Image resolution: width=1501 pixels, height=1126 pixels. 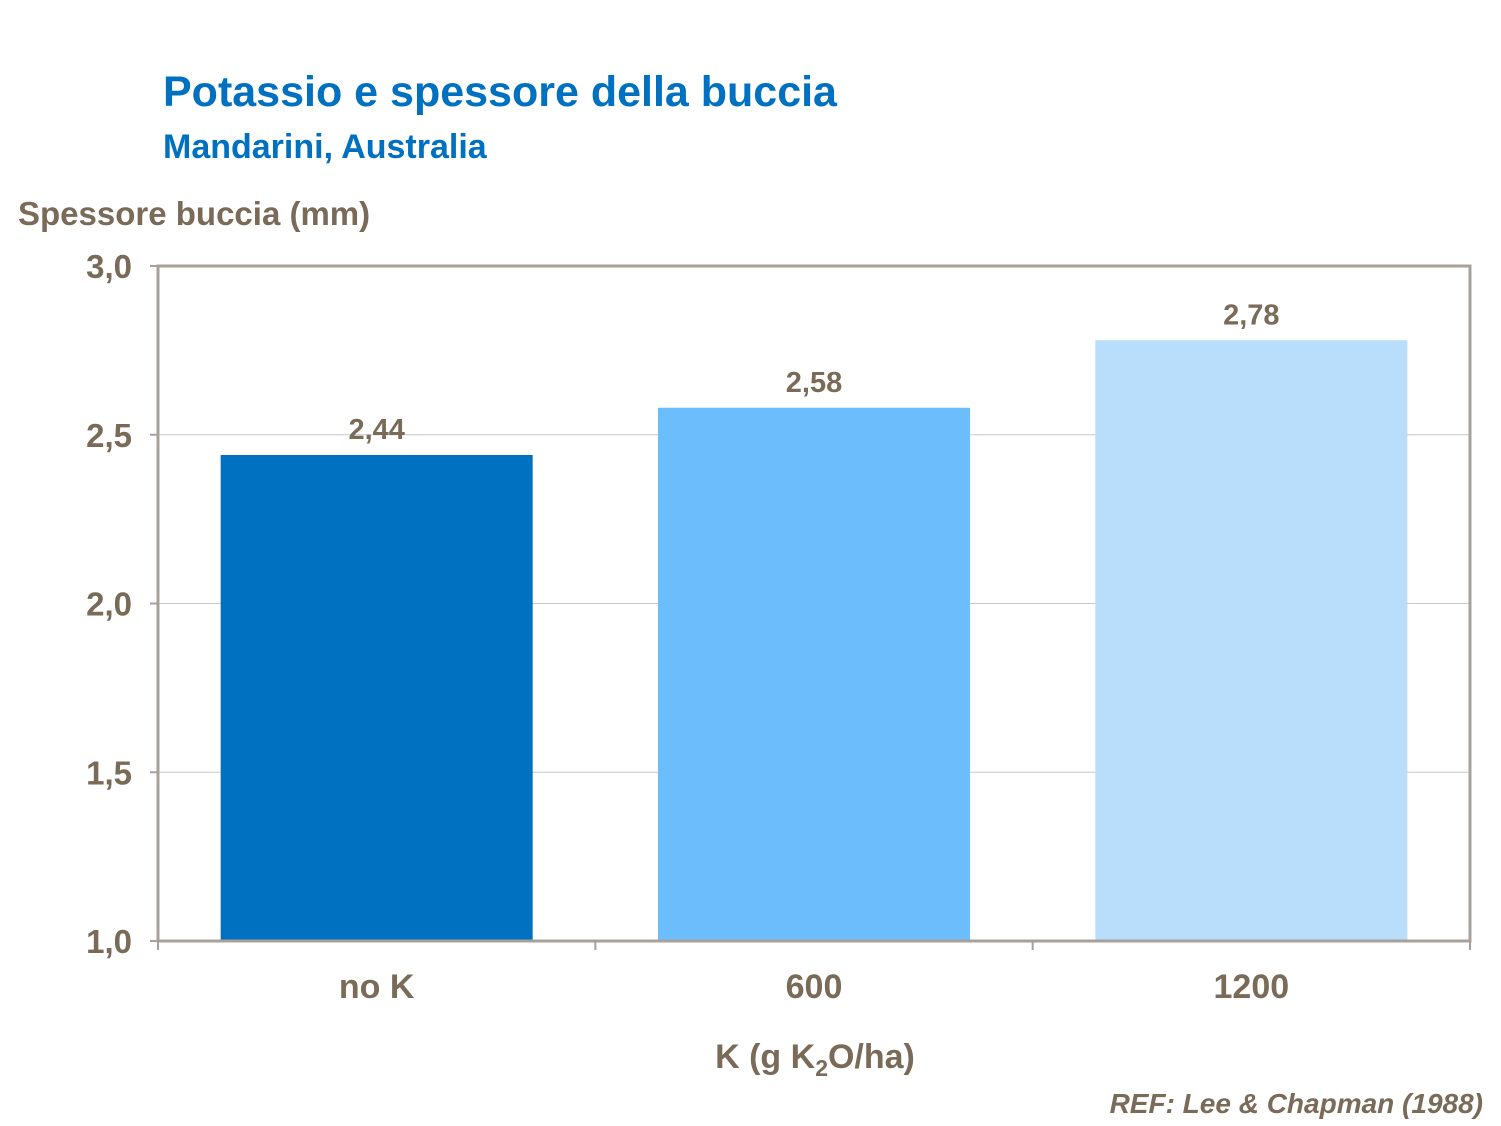 I want to click on y-tick-label: 2,5, so click(x=109, y=435).